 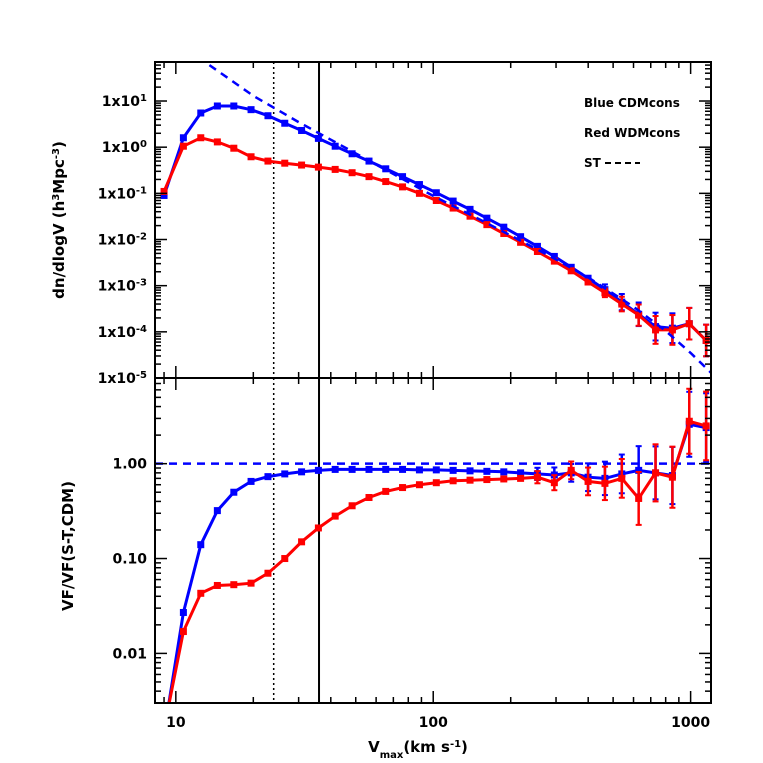 I want to click on x-tick-label: 1000, so click(x=690, y=723).